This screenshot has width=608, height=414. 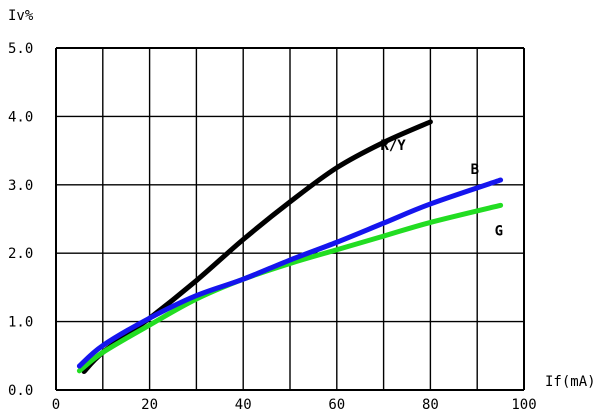 What do you see at coordinates (570, 382) in the screenshot?
I see `x-axis-label: If(mA)` at bounding box center [570, 382].